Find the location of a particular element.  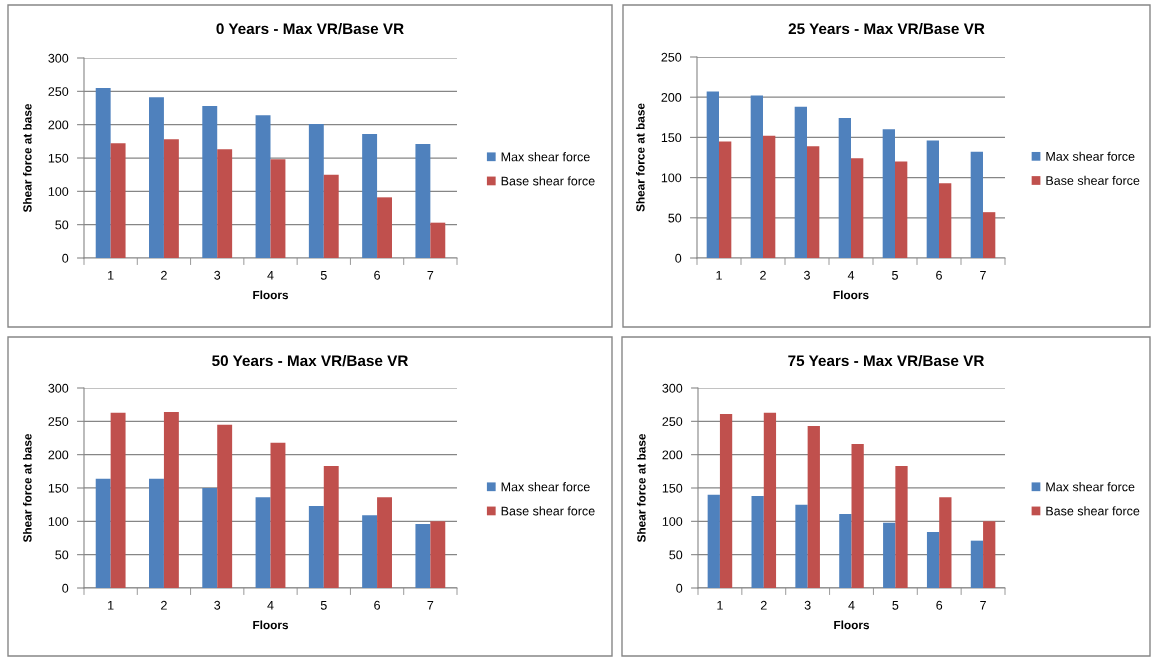

chart-title: 25 Years - Max VR/Base VR is located at coordinates (886, 28).